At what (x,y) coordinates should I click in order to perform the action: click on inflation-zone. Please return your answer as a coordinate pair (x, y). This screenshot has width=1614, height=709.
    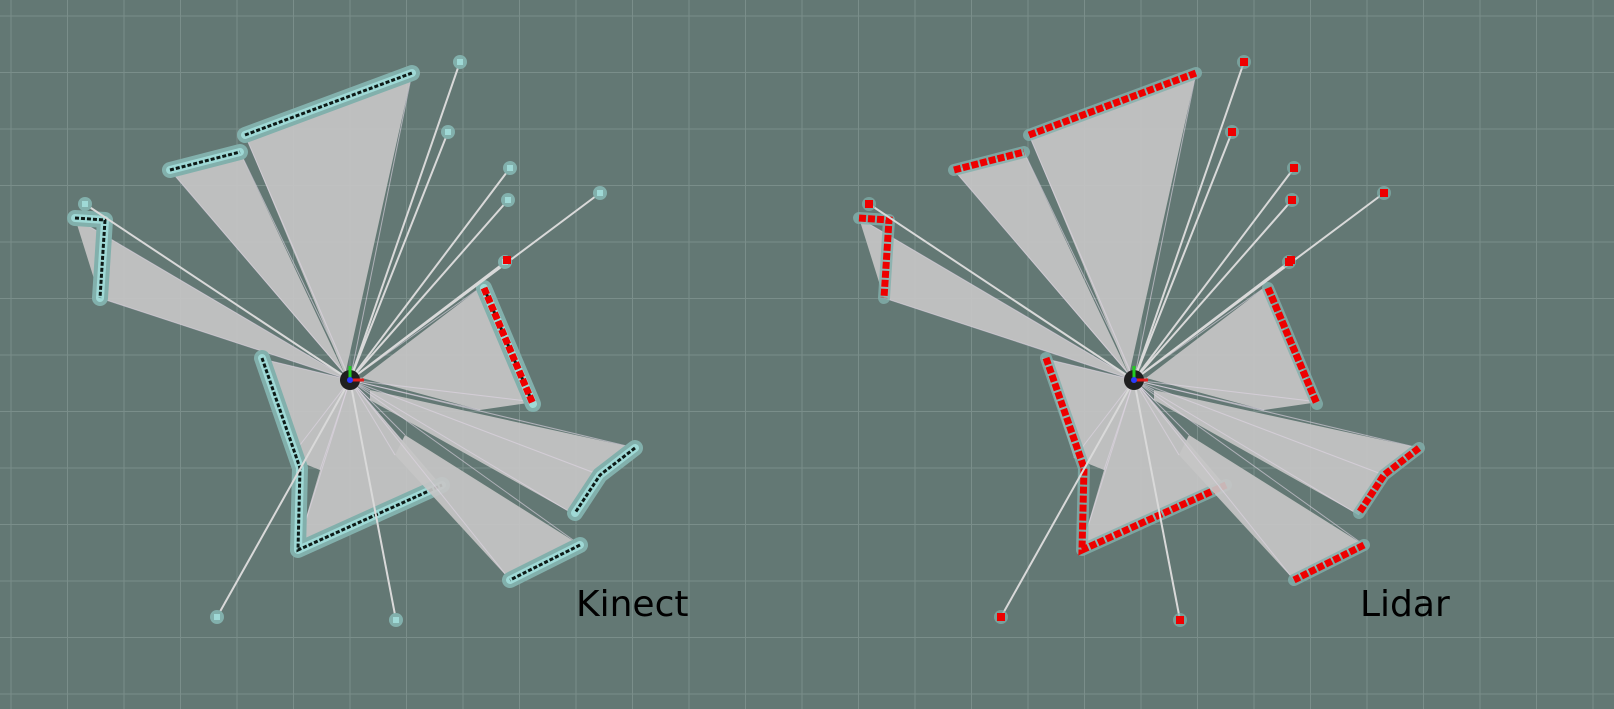
    Looking at the image, I should click on (328, 104).